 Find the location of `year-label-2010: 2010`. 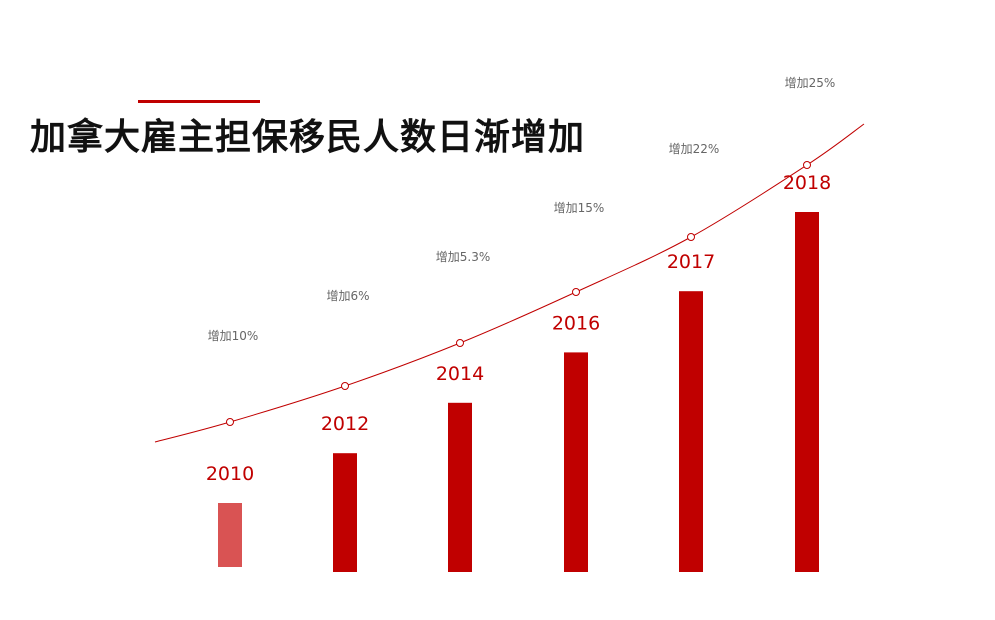

year-label-2010: 2010 is located at coordinates (230, 474).